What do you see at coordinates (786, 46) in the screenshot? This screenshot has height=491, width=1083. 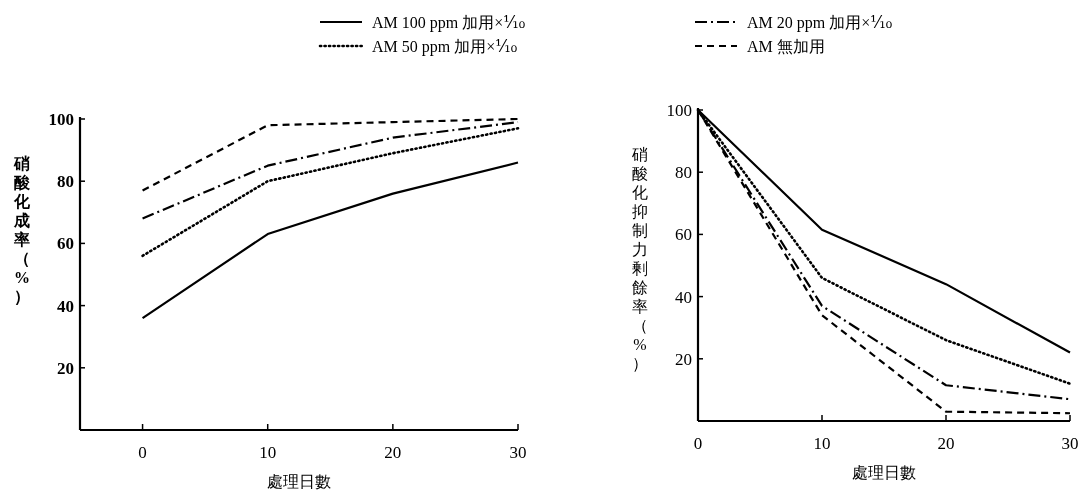 I see `legend-label: AM 無加用` at bounding box center [786, 46].